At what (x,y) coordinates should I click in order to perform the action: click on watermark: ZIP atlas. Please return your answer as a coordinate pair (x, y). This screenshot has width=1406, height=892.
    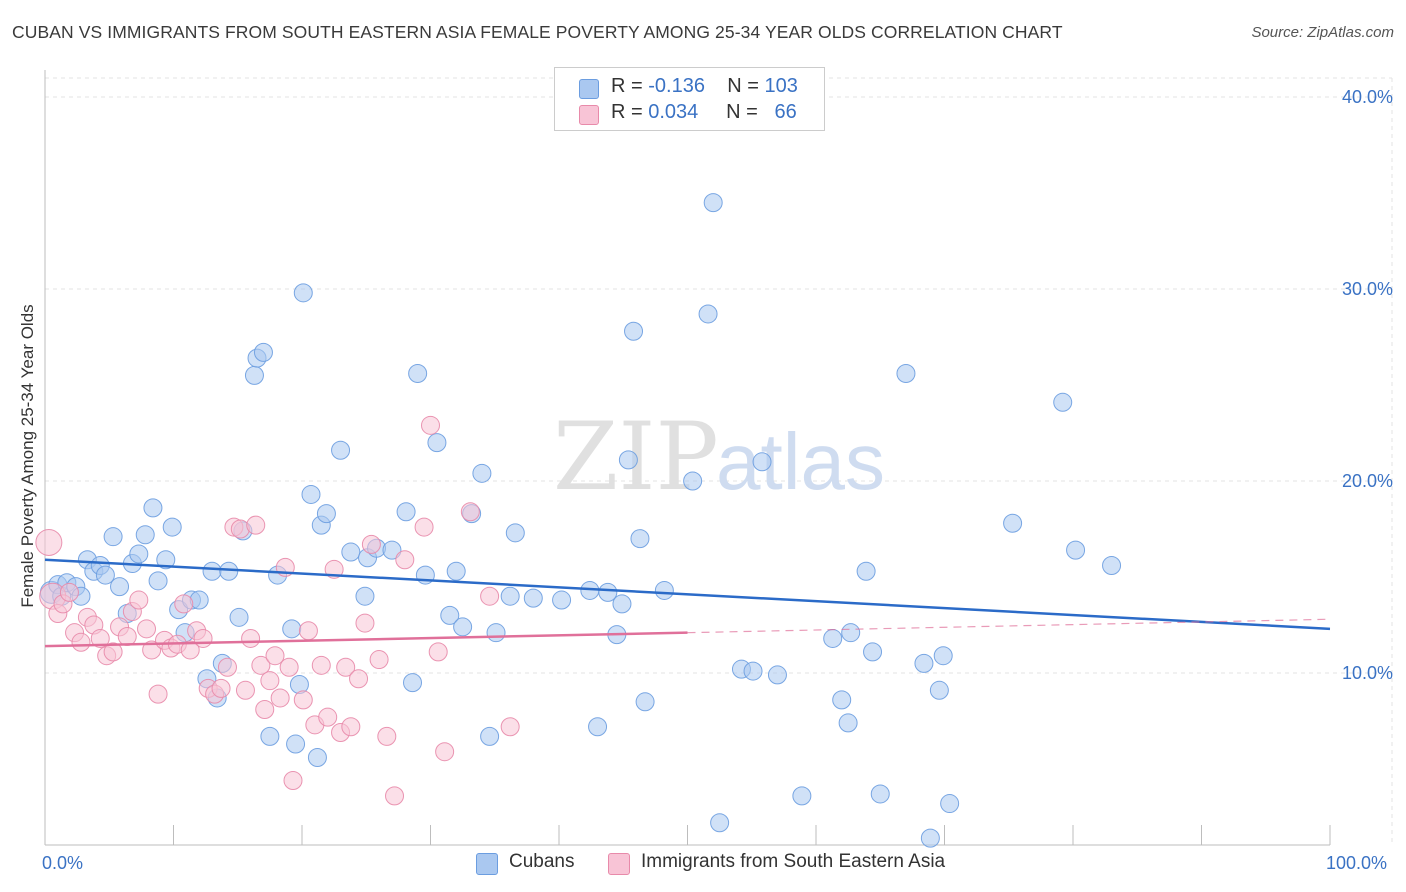
    Looking at the image, I should click on (719, 457).